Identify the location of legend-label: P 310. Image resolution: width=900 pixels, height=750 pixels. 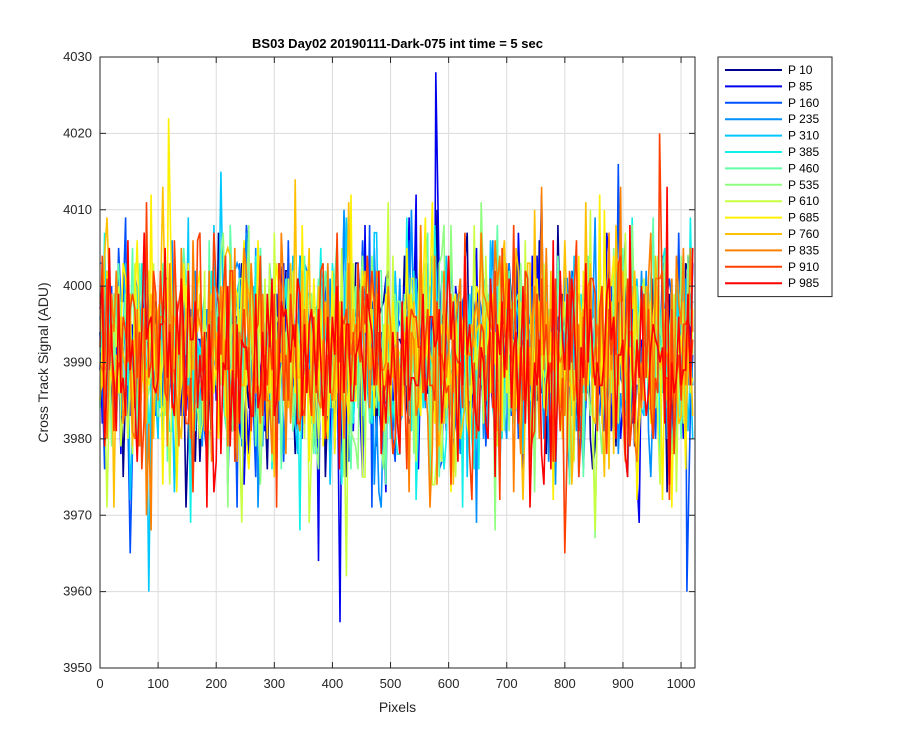
(803, 136).